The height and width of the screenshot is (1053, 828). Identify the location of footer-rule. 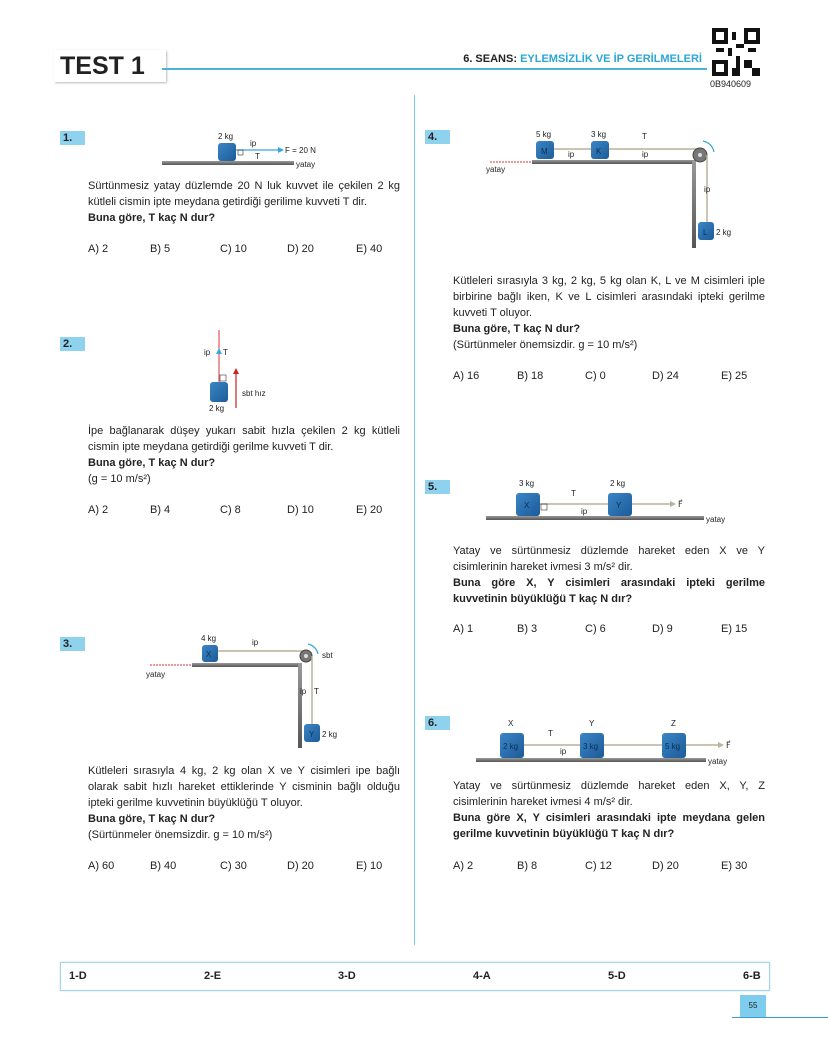
(780, 1017).